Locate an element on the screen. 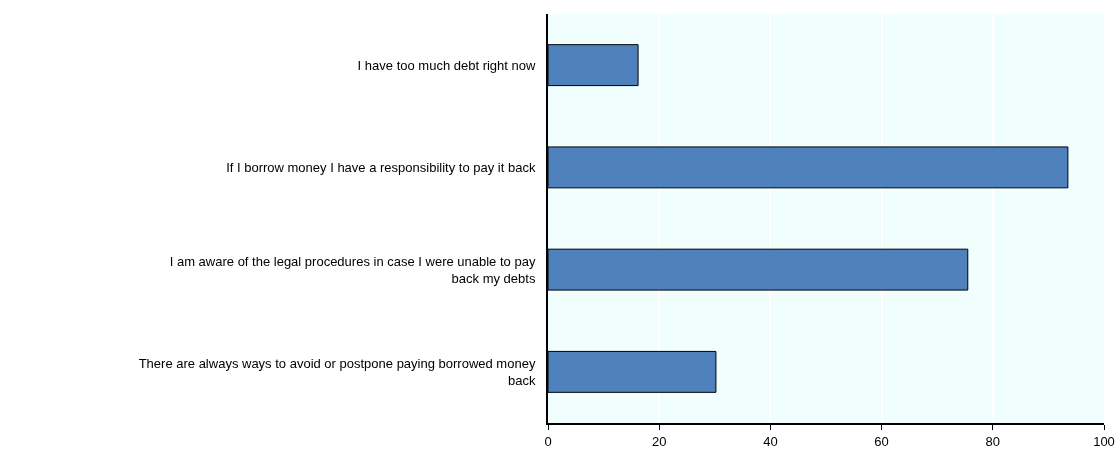  y-tick-label: There are always ways to avoid or postpone paying borrowed money back is located at coordinates (337, 371).